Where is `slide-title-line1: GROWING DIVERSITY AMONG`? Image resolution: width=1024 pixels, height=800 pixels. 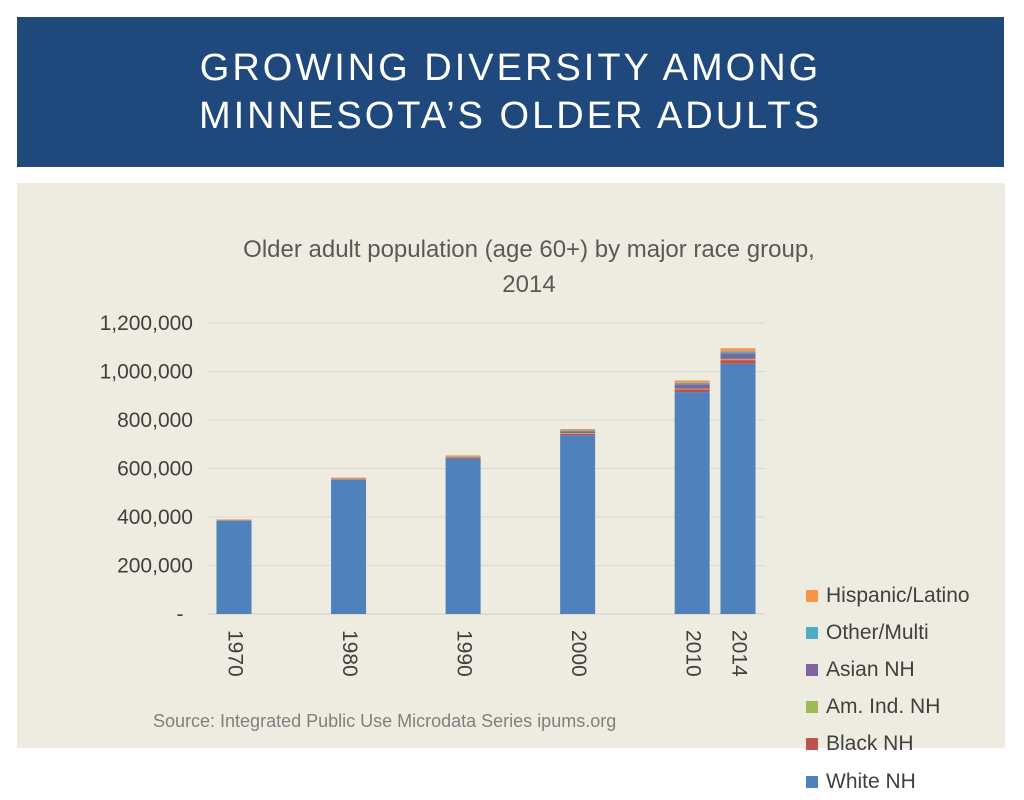 slide-title-line1: GROWING DIVERSITY AMONG is located at coordinates (510, 68).